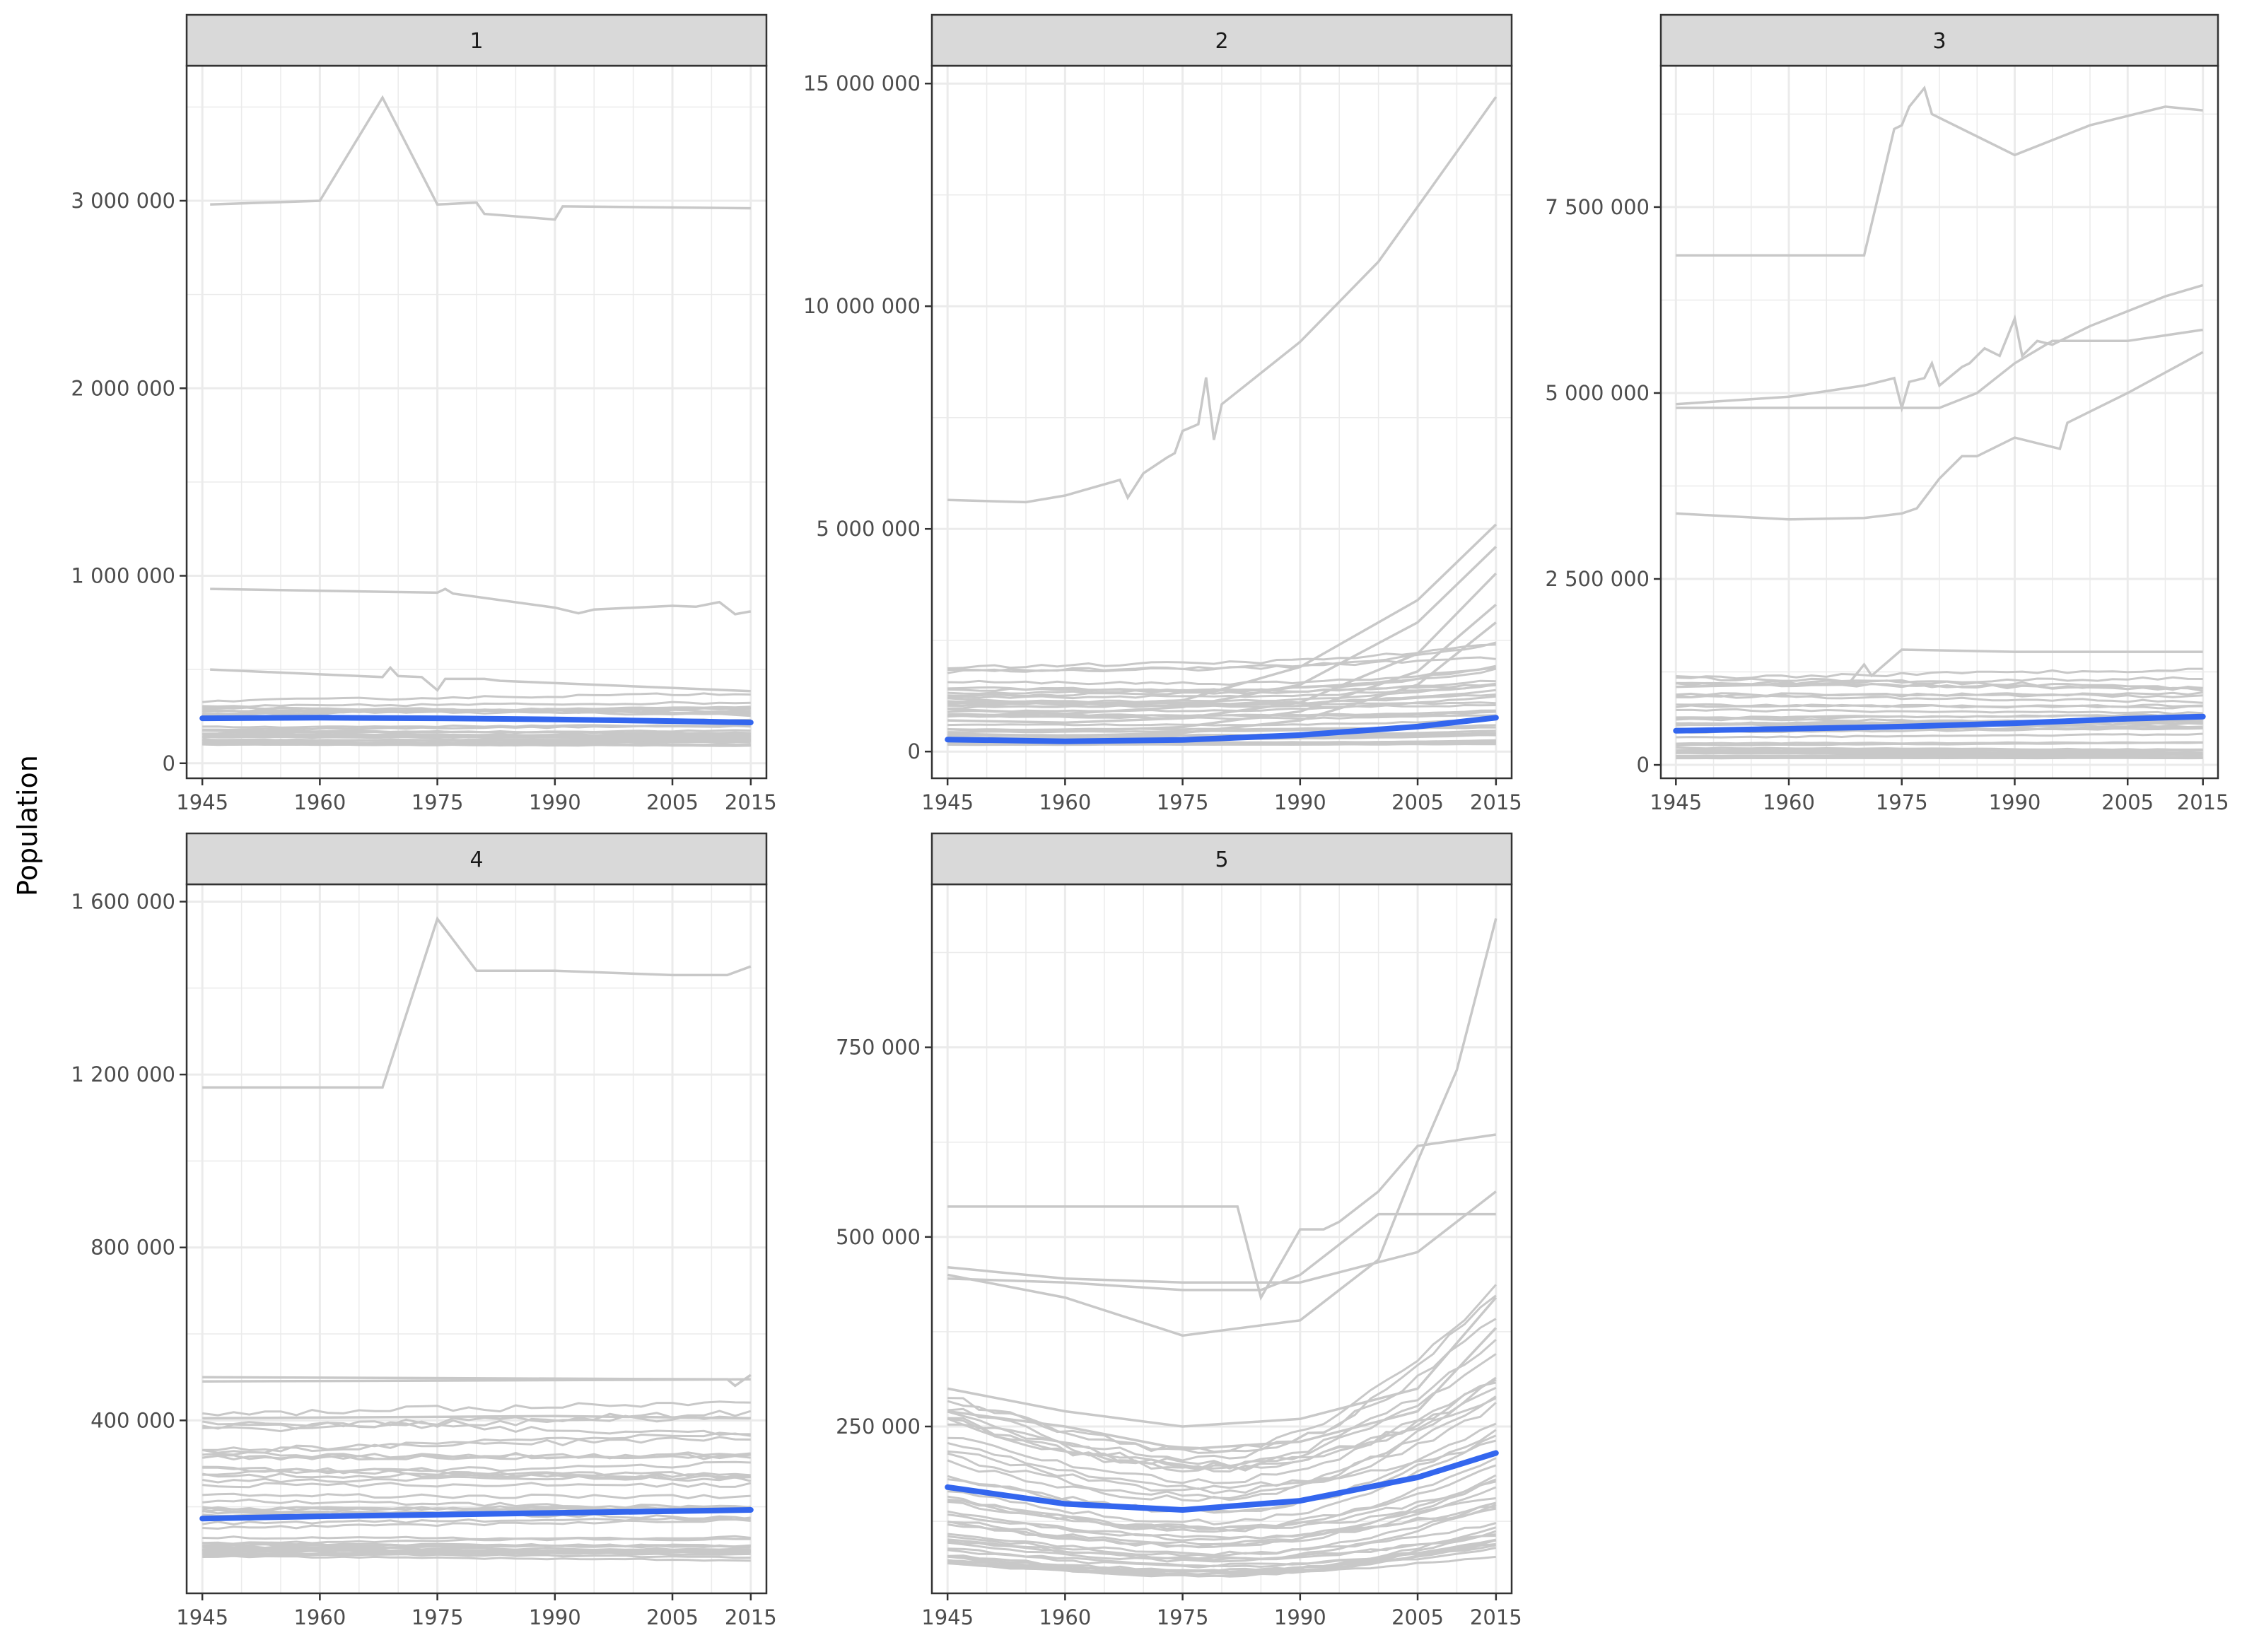 The width and height of the screenshot is (2259, 1652). What do you see at coordinates (123, 1074) in the screenshot?
I see `y-tick-label: 1 200 000` at bounding box center [123, 1074].